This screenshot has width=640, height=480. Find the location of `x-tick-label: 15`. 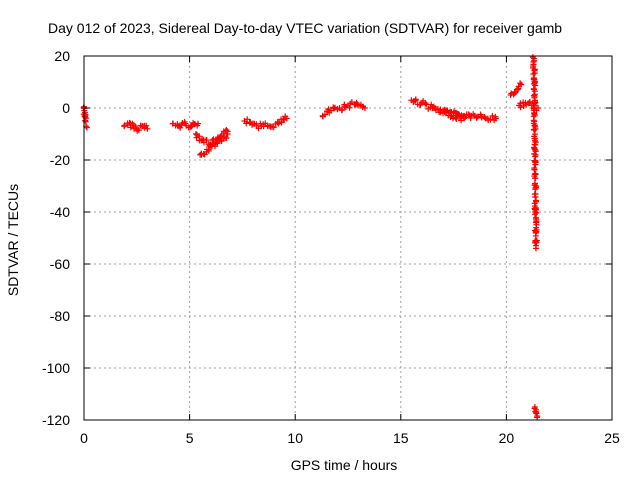

x-tick-label: 15 is located at coordinates (401, 438).